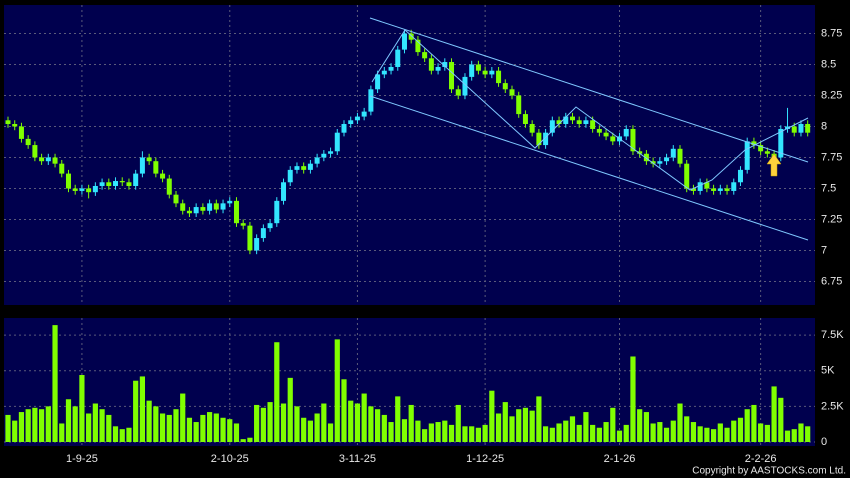  What do you see at coordinates (828, 64) in the screenshot?
I see `y-tick-label: 8.5` at bounding box center [828, 64].